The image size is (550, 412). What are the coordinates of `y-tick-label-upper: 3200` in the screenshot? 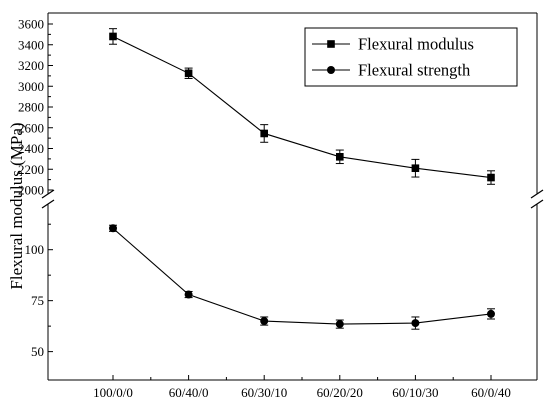 It's located at (31, 65).